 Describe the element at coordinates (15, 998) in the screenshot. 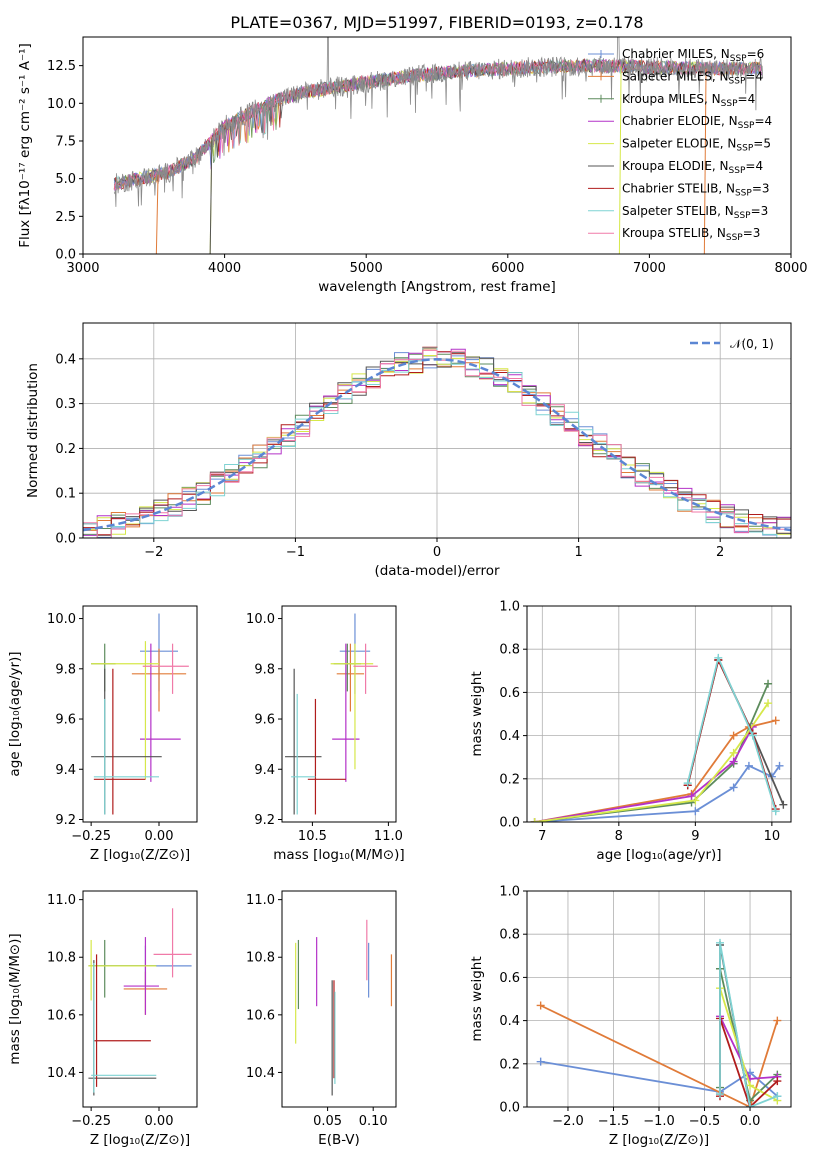

I see `y-axis-label: mass [log₁₀(M/M⊙)]` at that location.